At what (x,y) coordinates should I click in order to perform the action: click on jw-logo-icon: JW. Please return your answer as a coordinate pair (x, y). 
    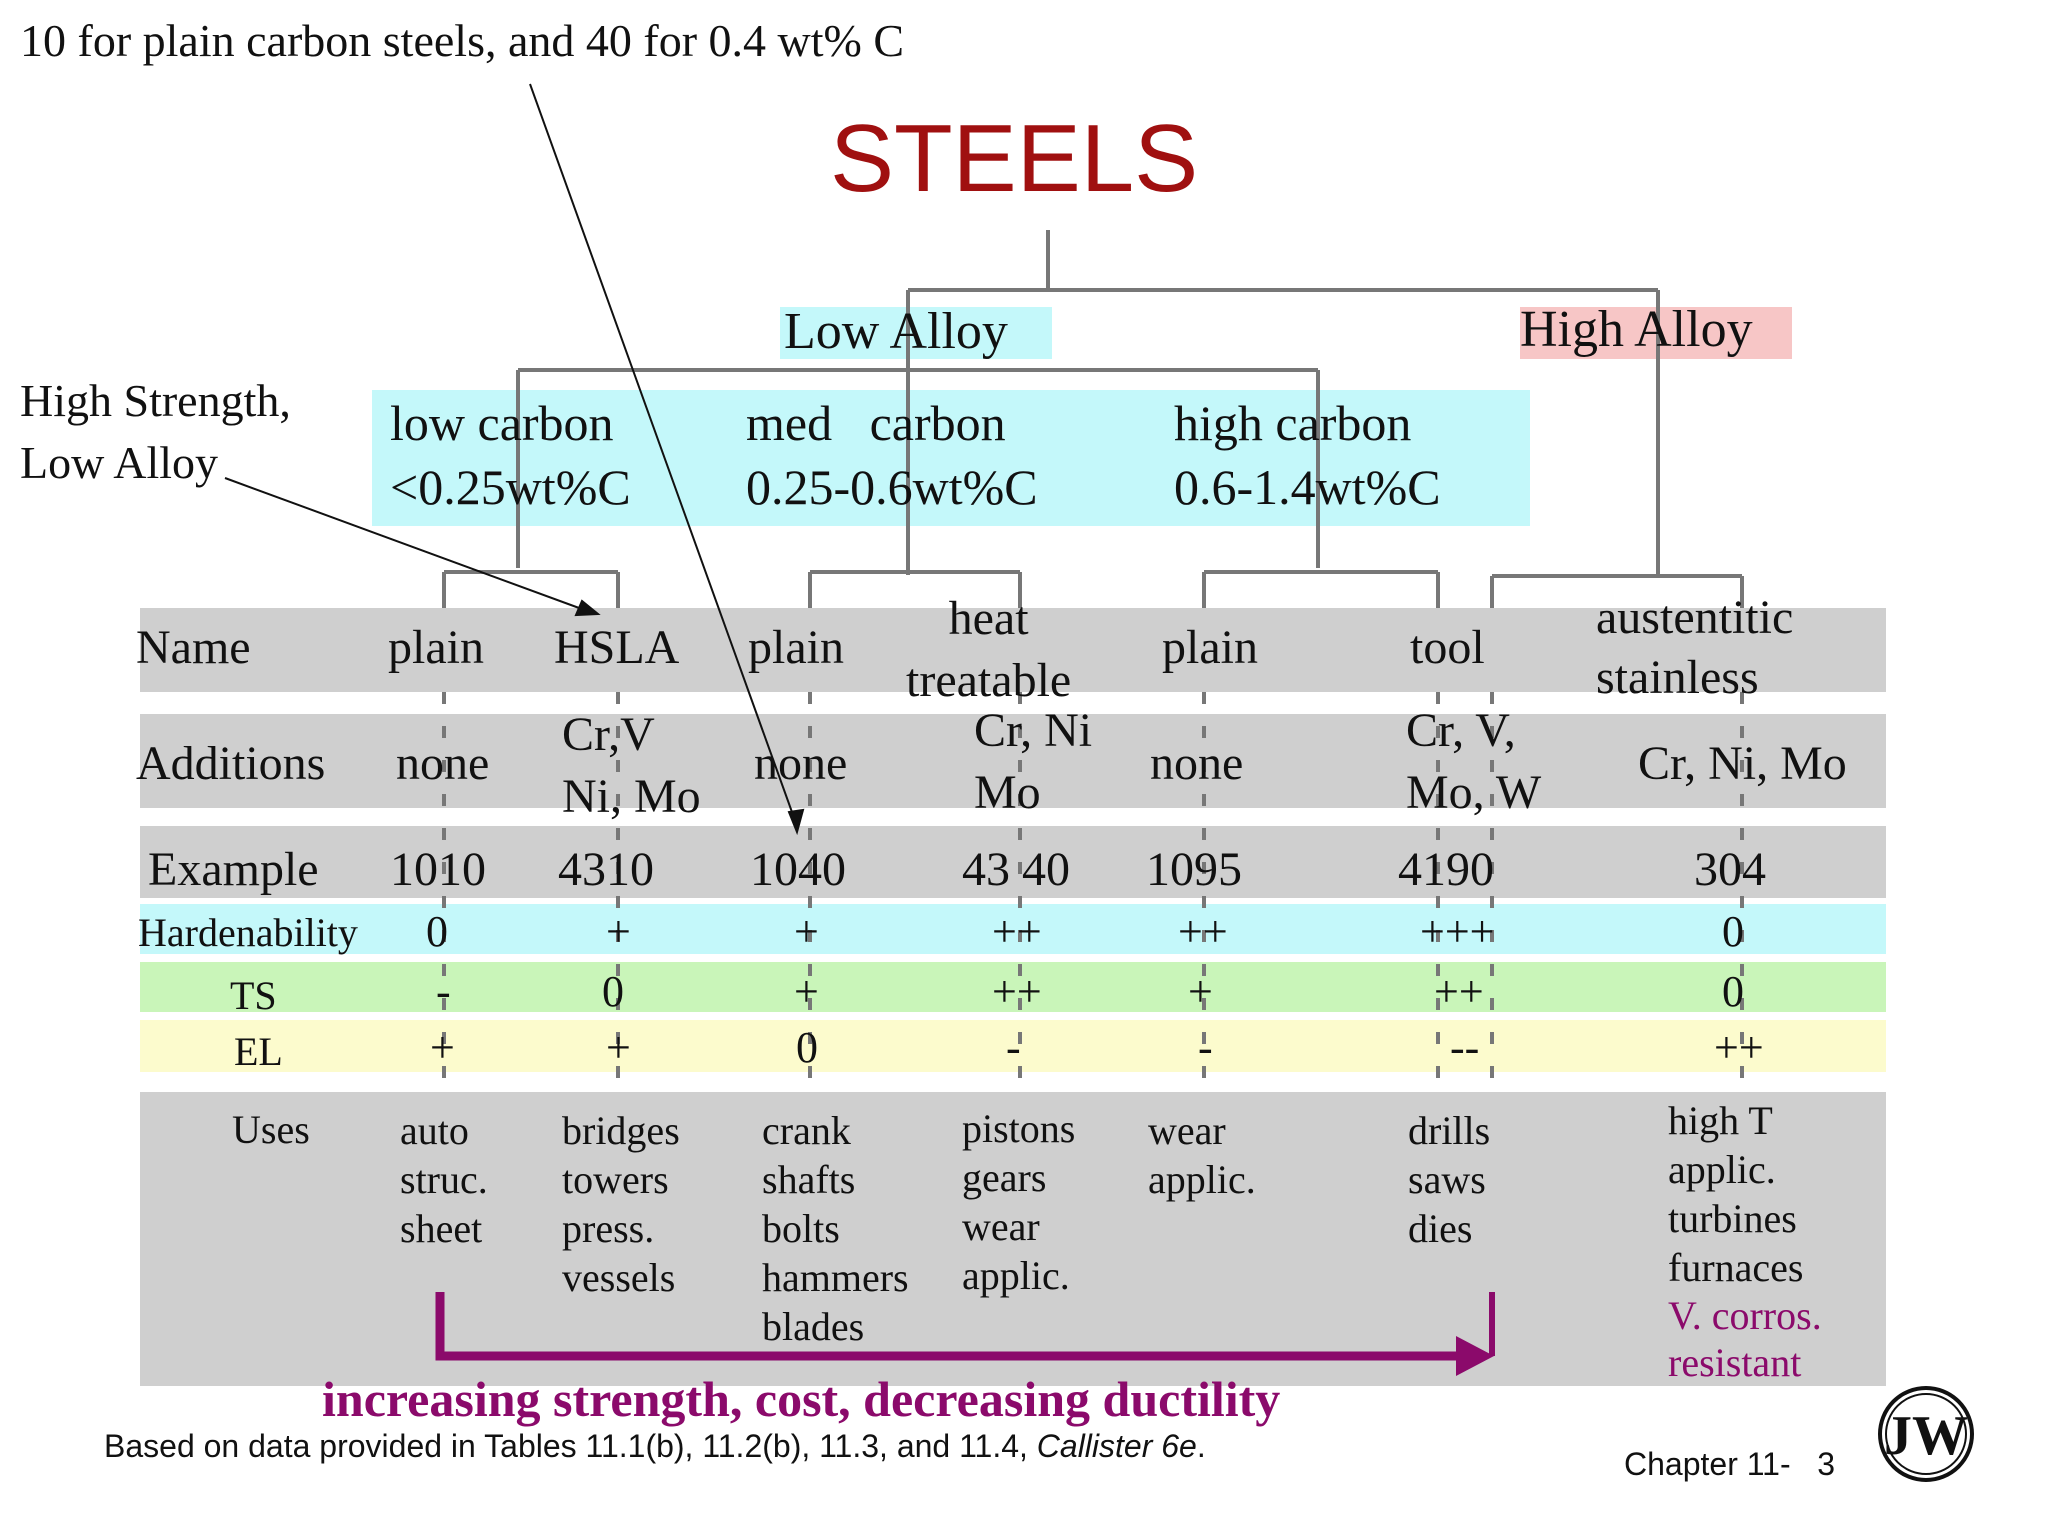
    Looking at the image, I should click on (1926, 1434).